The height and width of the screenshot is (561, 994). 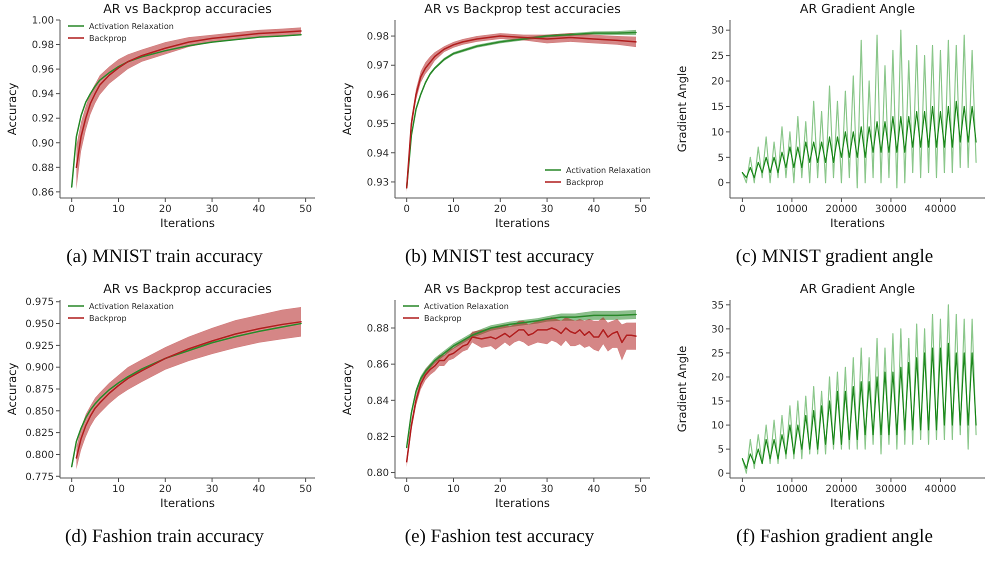 What do you see at coordinates (717, 82) in the screenshot?
I see `y-tick-label: 20` at bounding box center [717, 82].